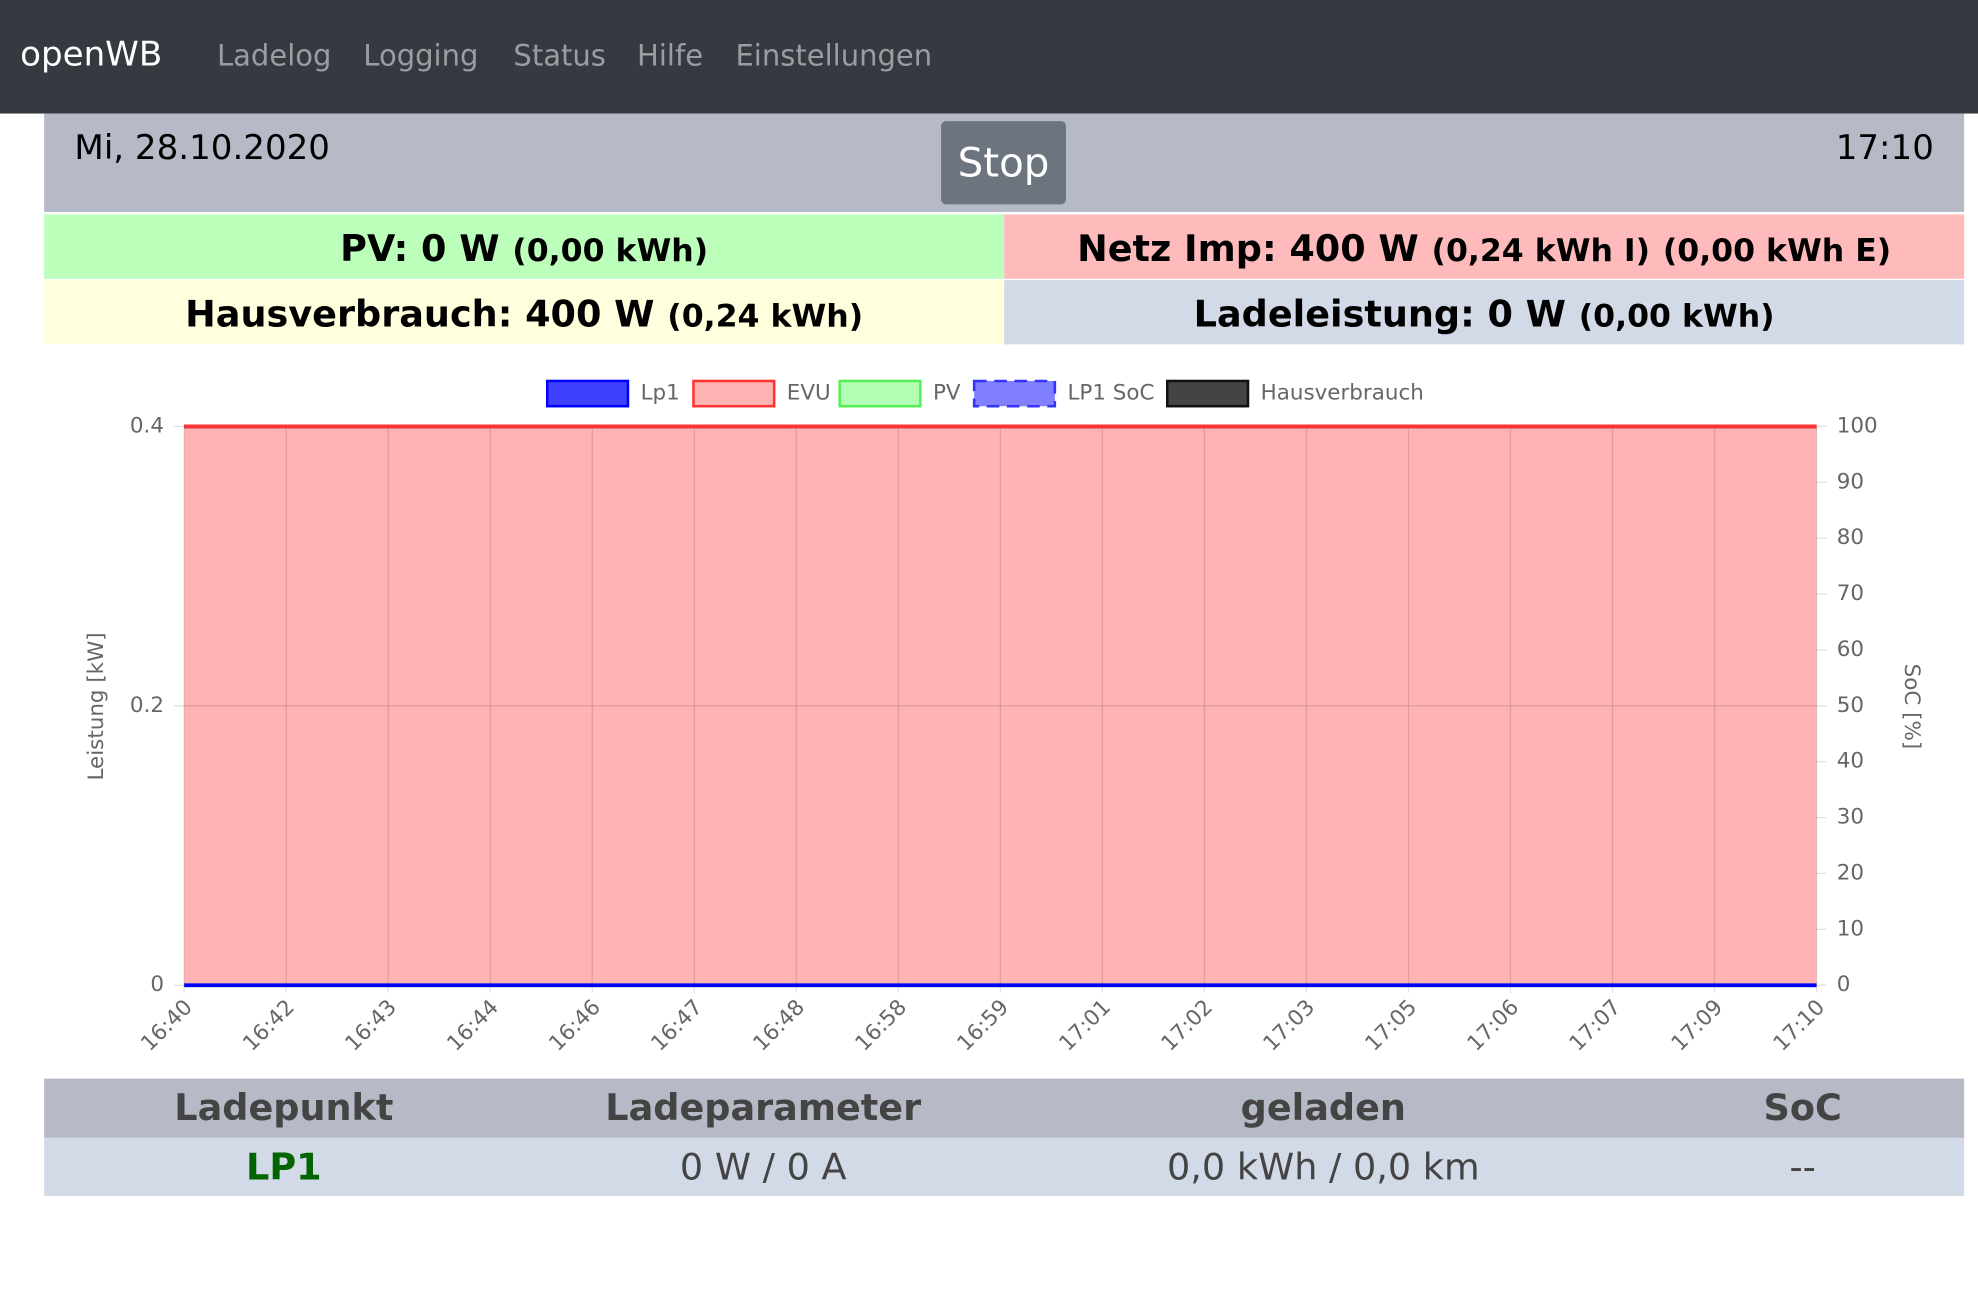 The image size is (1978, 1292). Describe the element at coordinates (420, 248) in the screenshot. I see `pv-value: PV: 0 W` at that location.